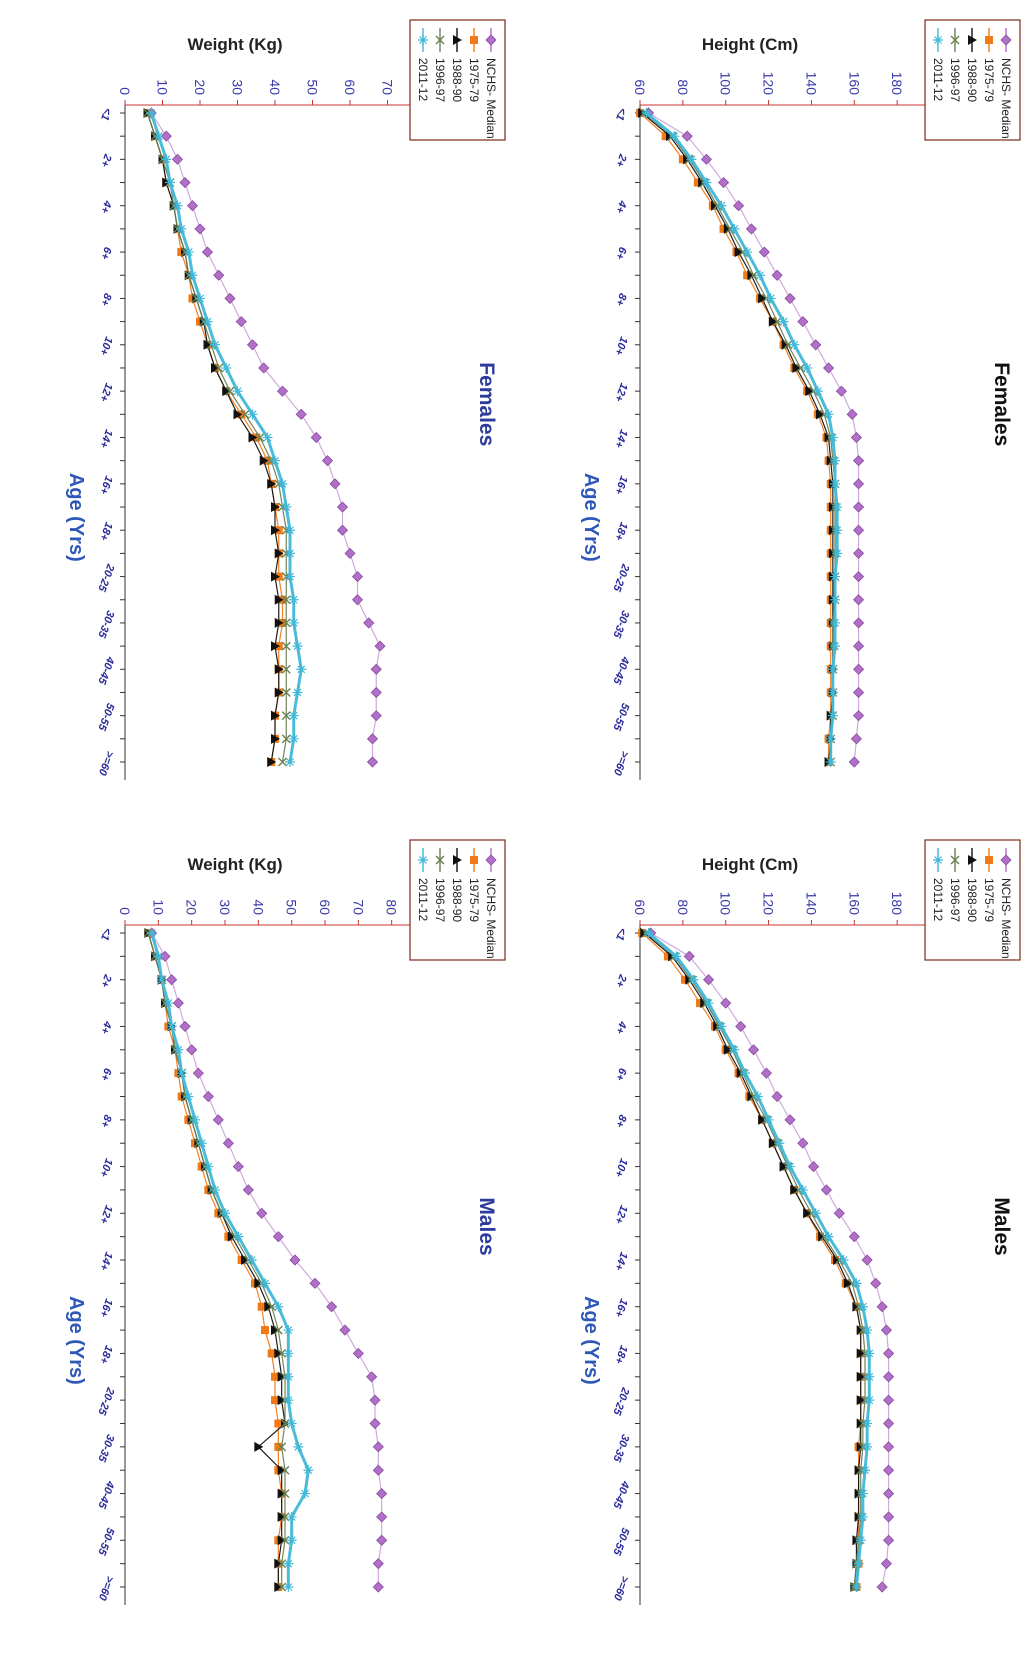 Image resolution: width=1035 pixels, height=1655 pixels. Describe the element at coordinates (621, 159) in the screenshot. I see `x-tick-label: 2+` at that location.